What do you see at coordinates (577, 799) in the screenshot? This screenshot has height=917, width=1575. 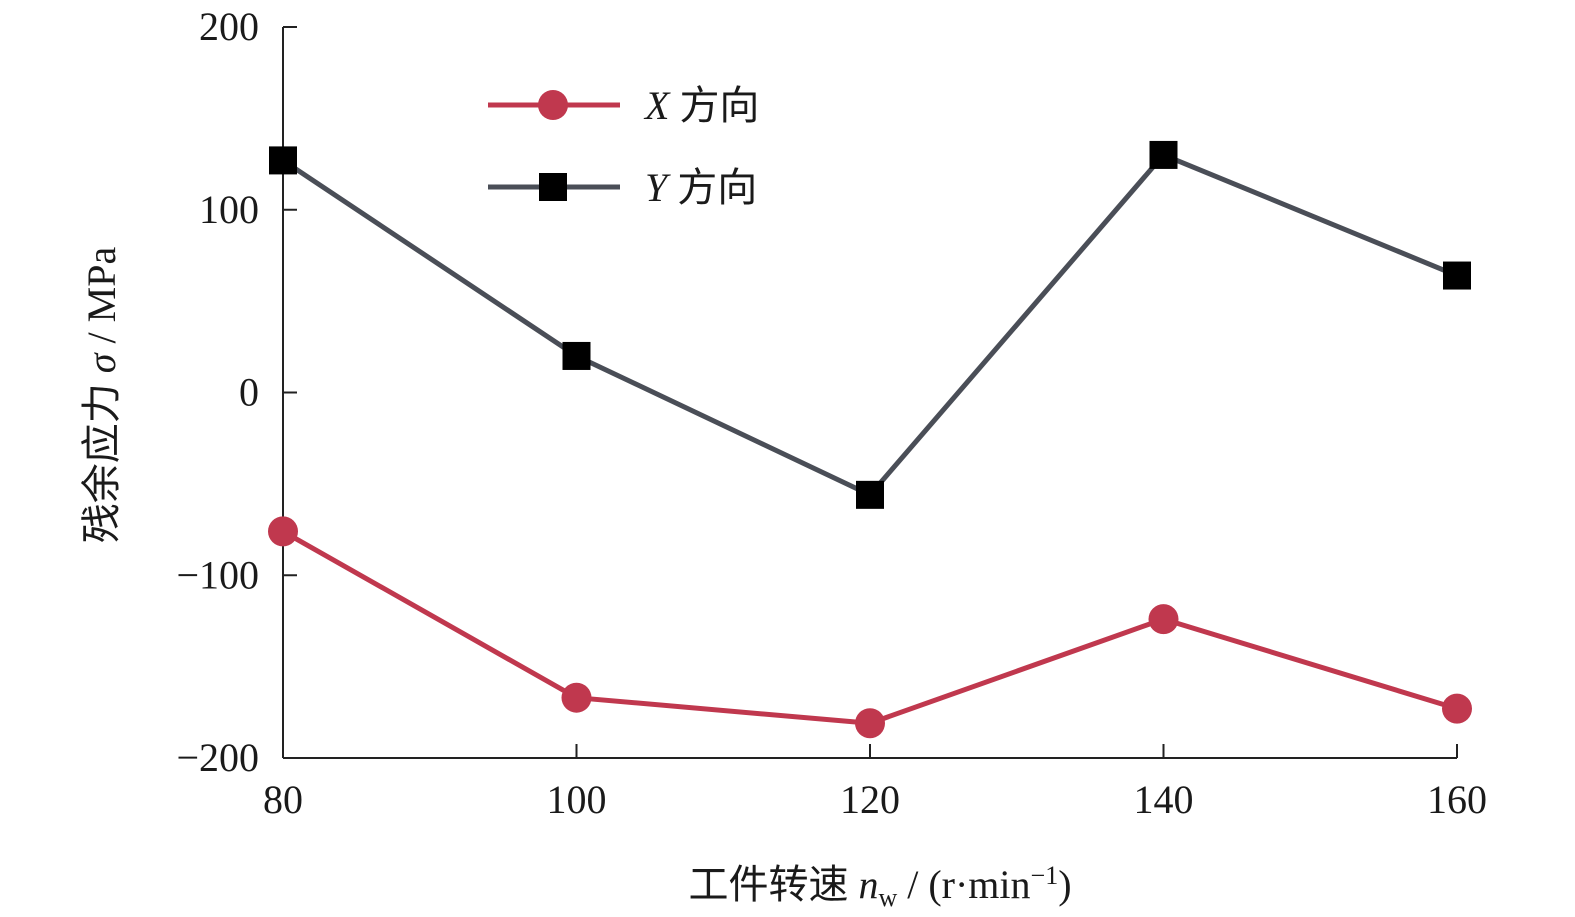 I see `x-tick-label: 100` at bounding box center [577, 799].